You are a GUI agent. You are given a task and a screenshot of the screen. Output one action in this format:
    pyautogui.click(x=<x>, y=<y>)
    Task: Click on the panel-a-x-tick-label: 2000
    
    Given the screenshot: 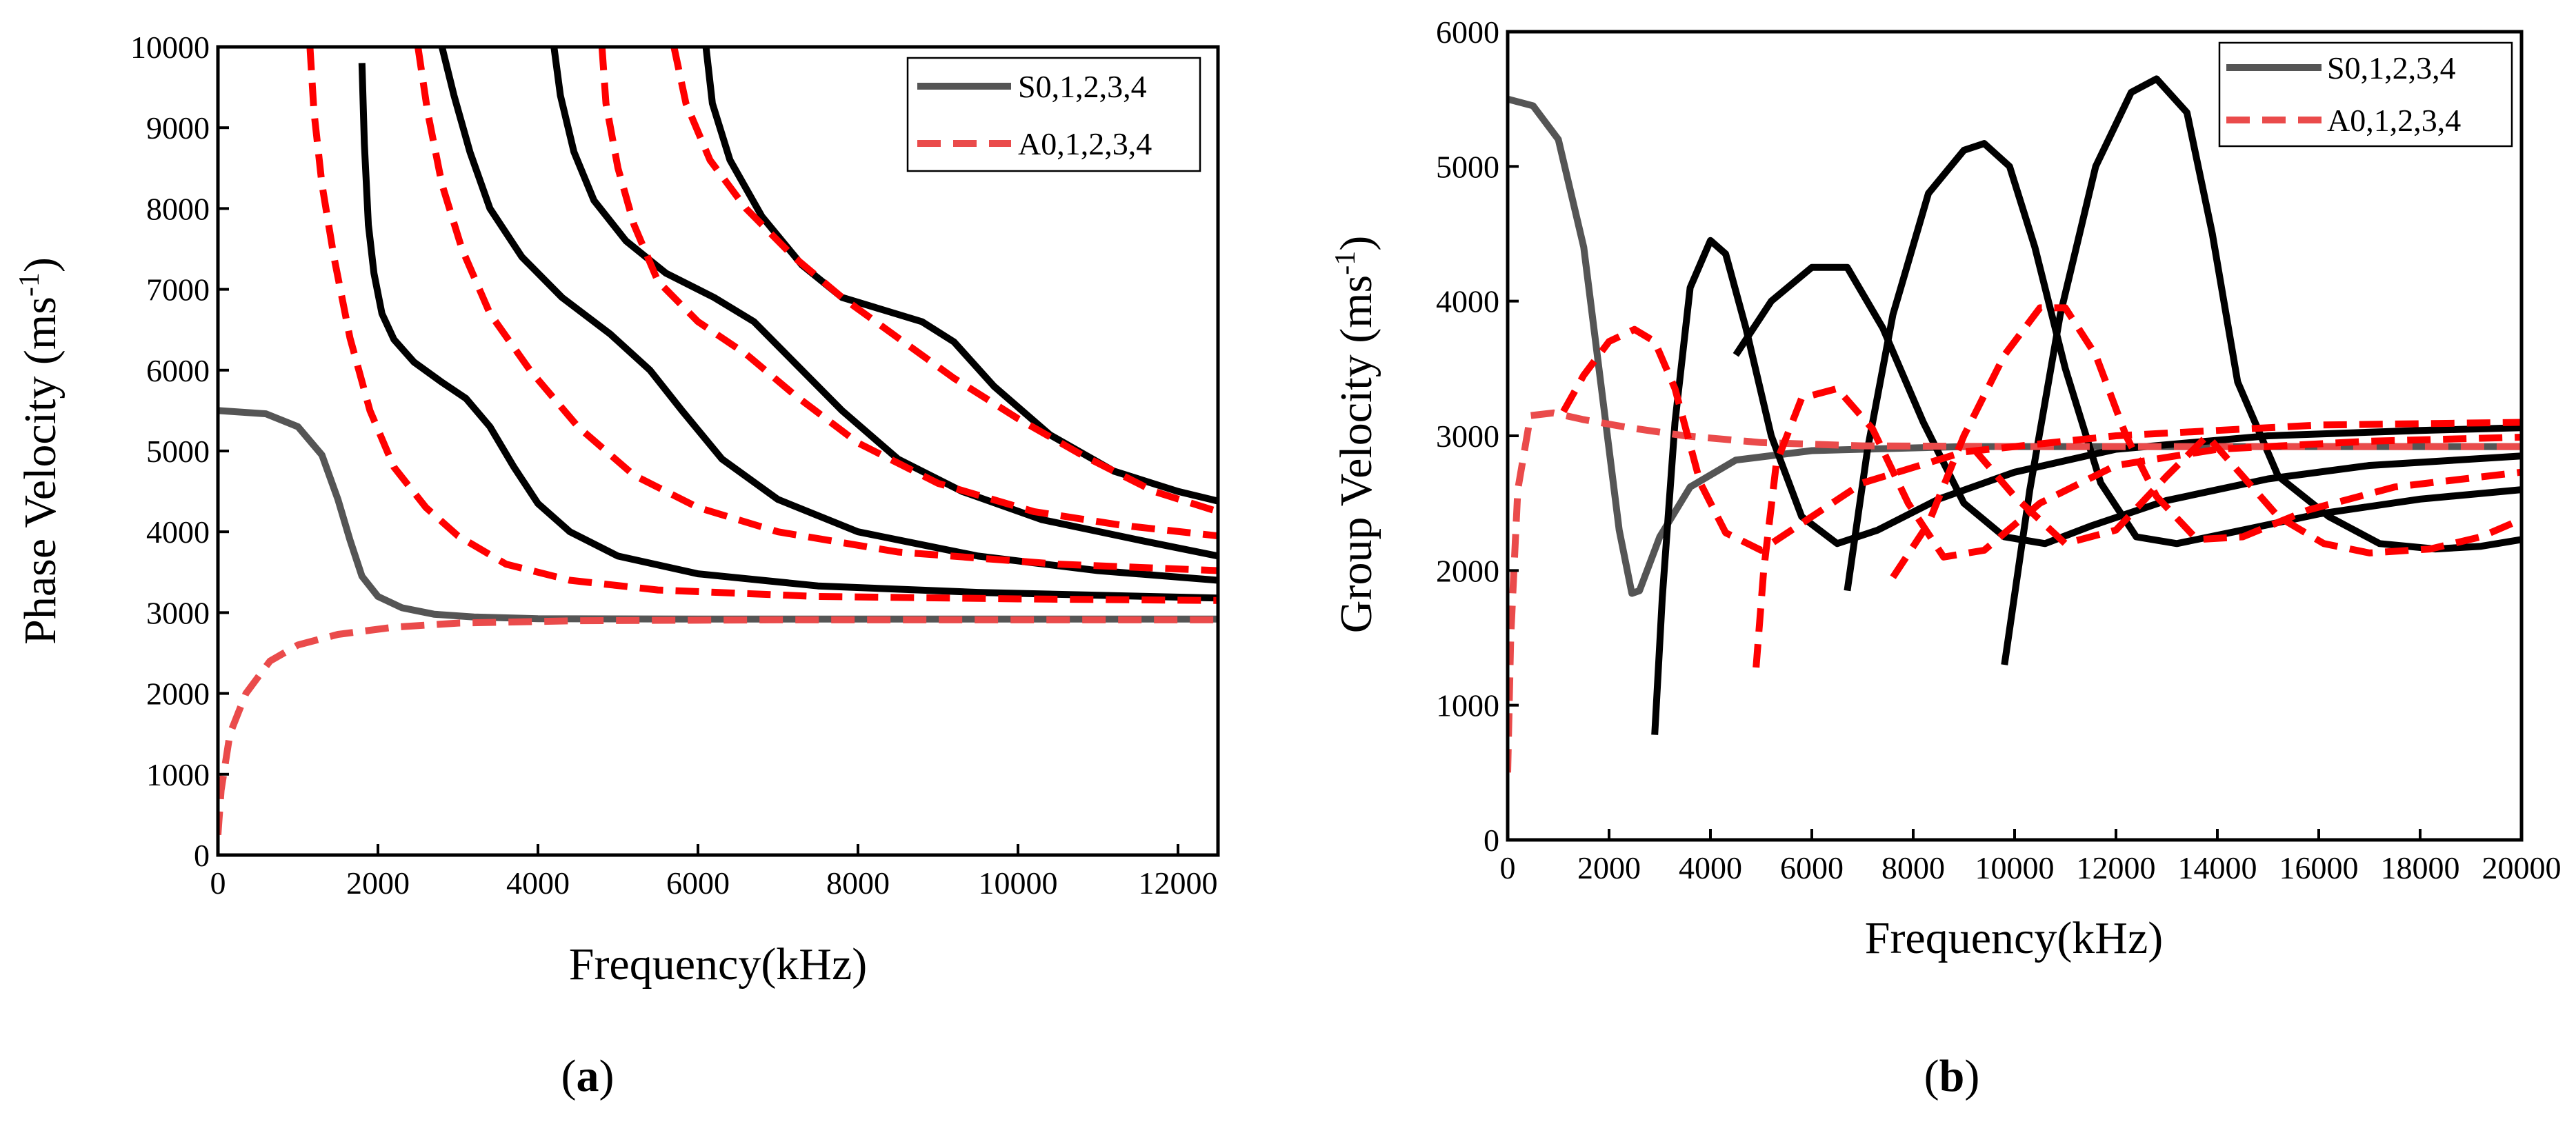 What is the action you would take?
    pyautogui.click(x=378, y=883)
    